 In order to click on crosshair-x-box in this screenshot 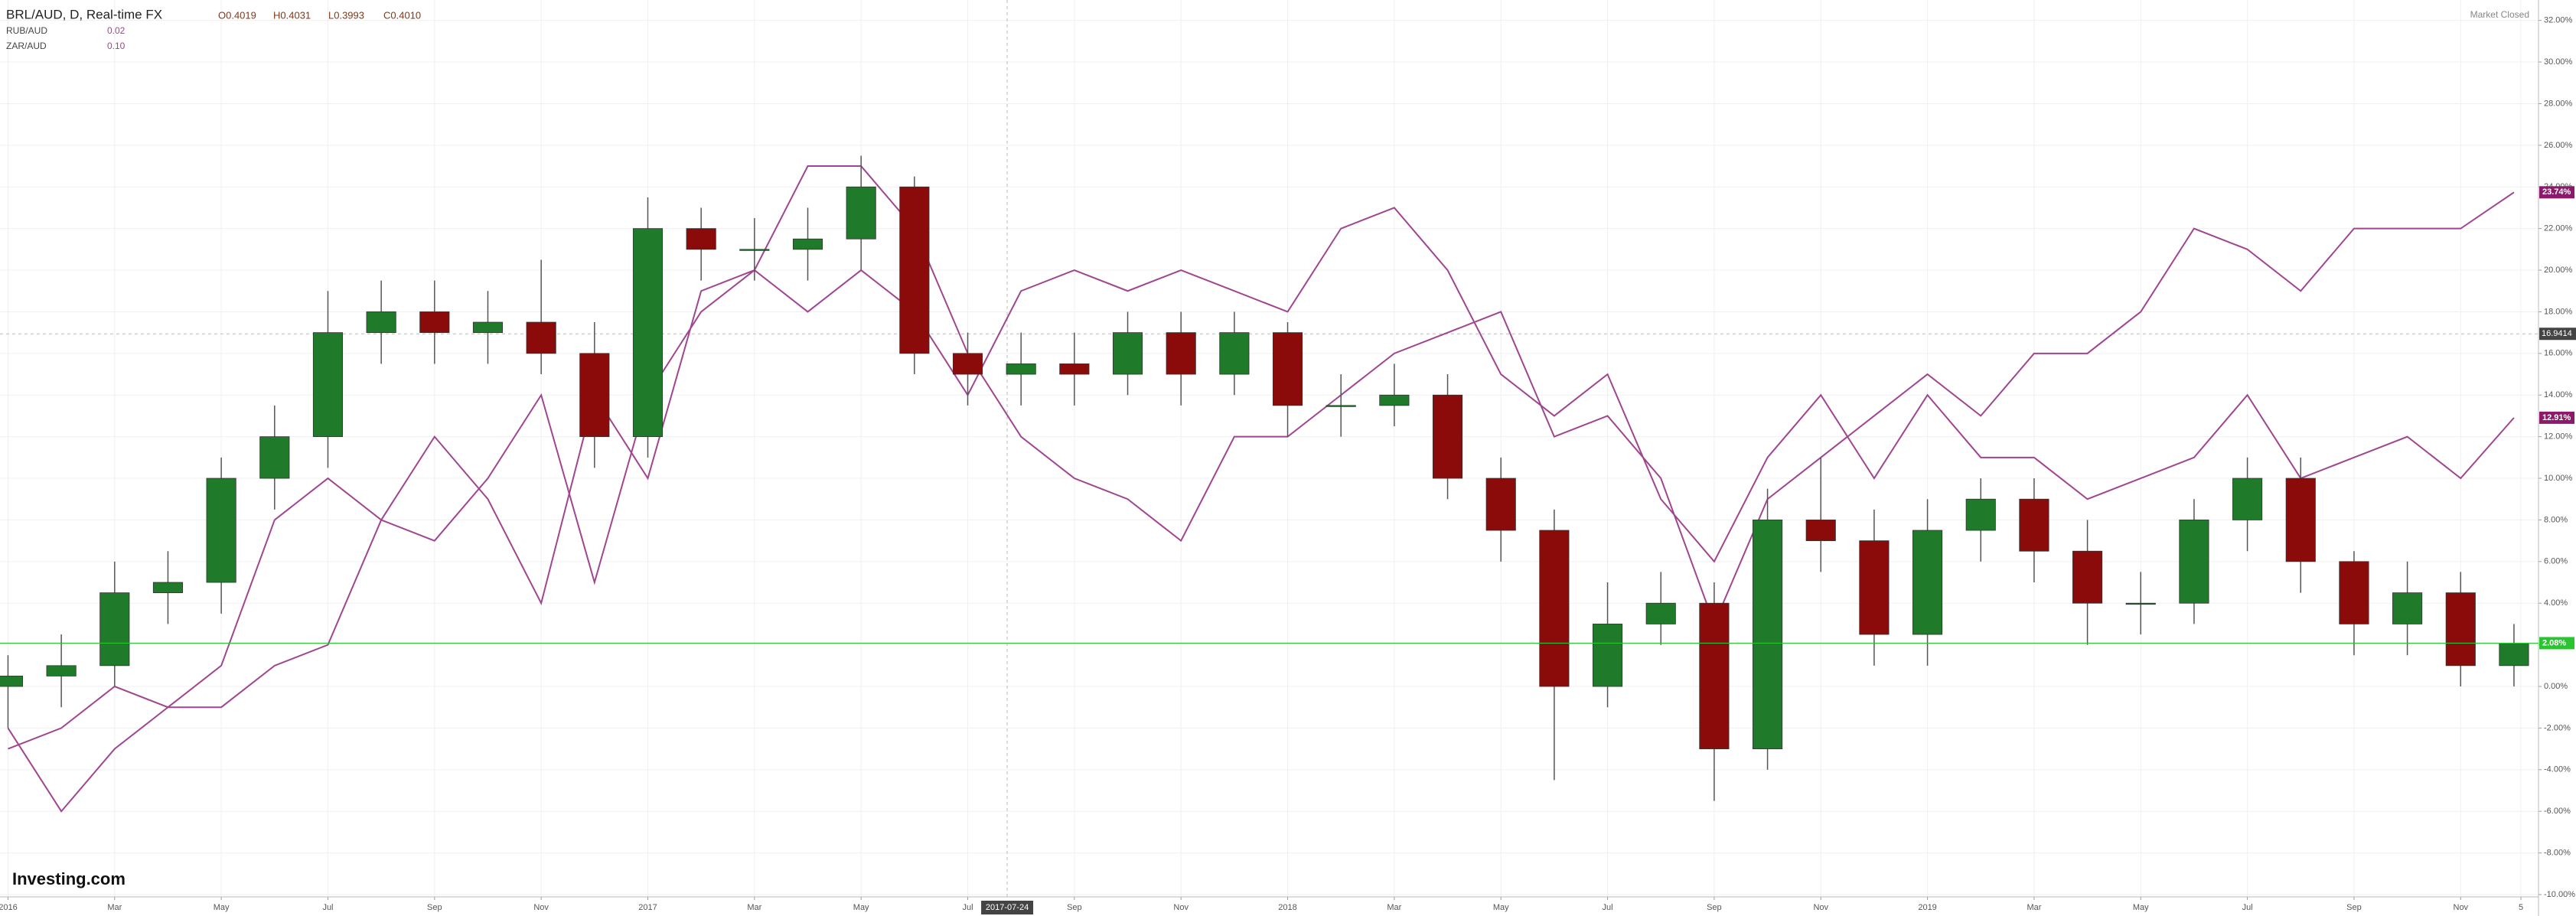, I will do `click(1007, 907)`.